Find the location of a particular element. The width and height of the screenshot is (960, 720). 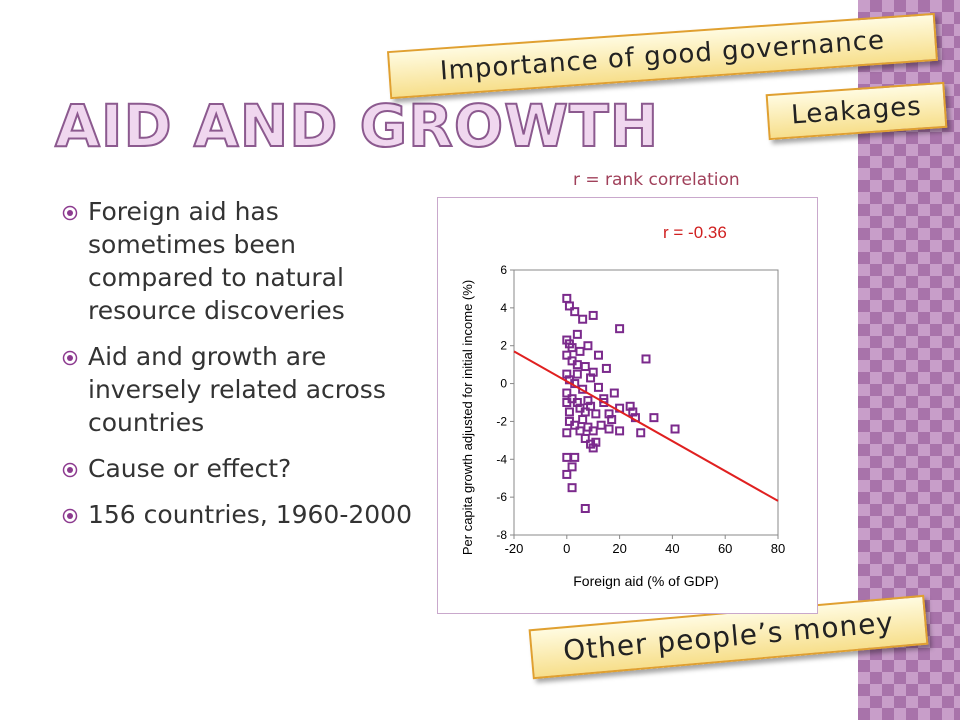

y-tick-label: -8 is located at coordinates (501, 535).